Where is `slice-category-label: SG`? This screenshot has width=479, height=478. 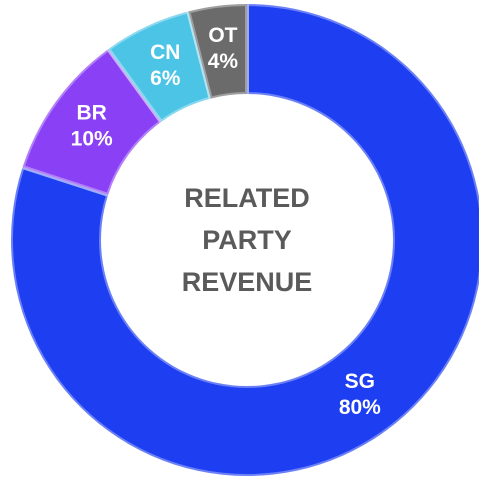 slice-category-label: SG is located at coordinates (360, 381).